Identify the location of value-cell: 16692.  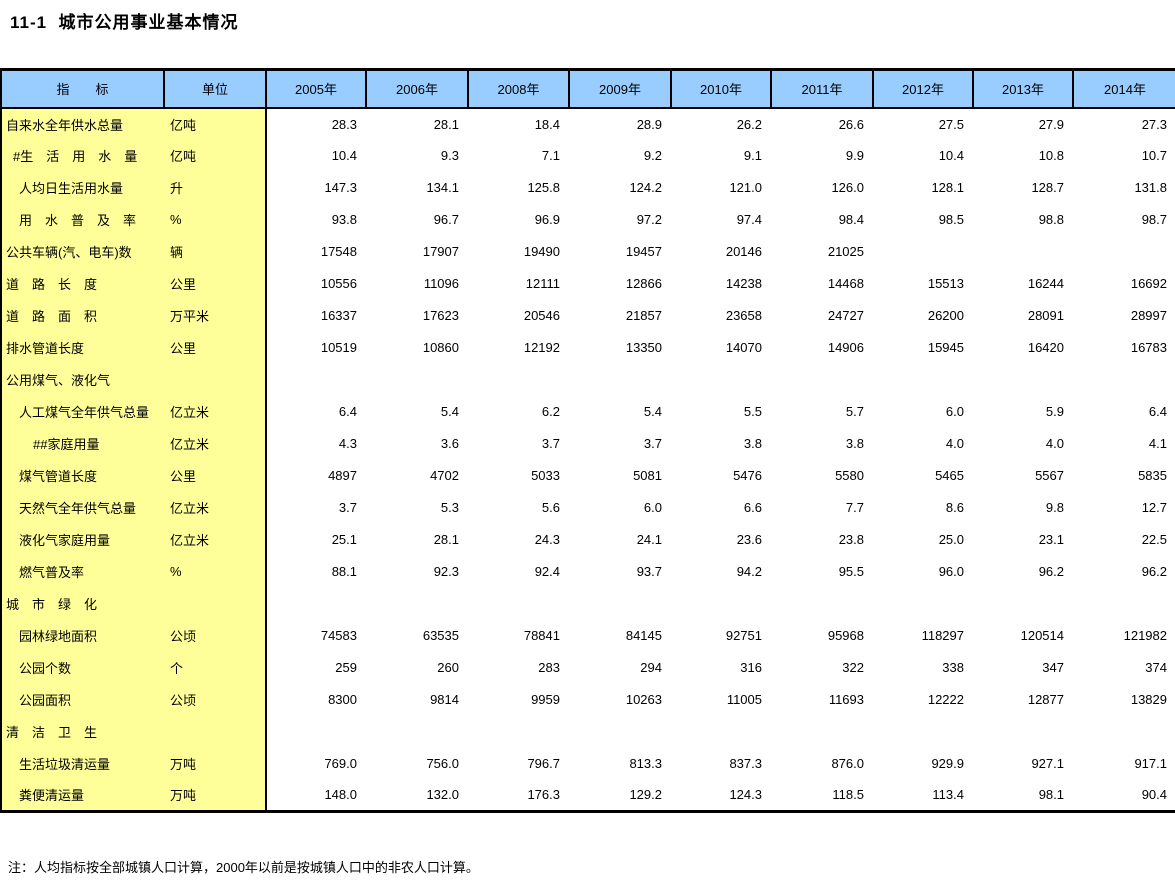
(1148, 283).